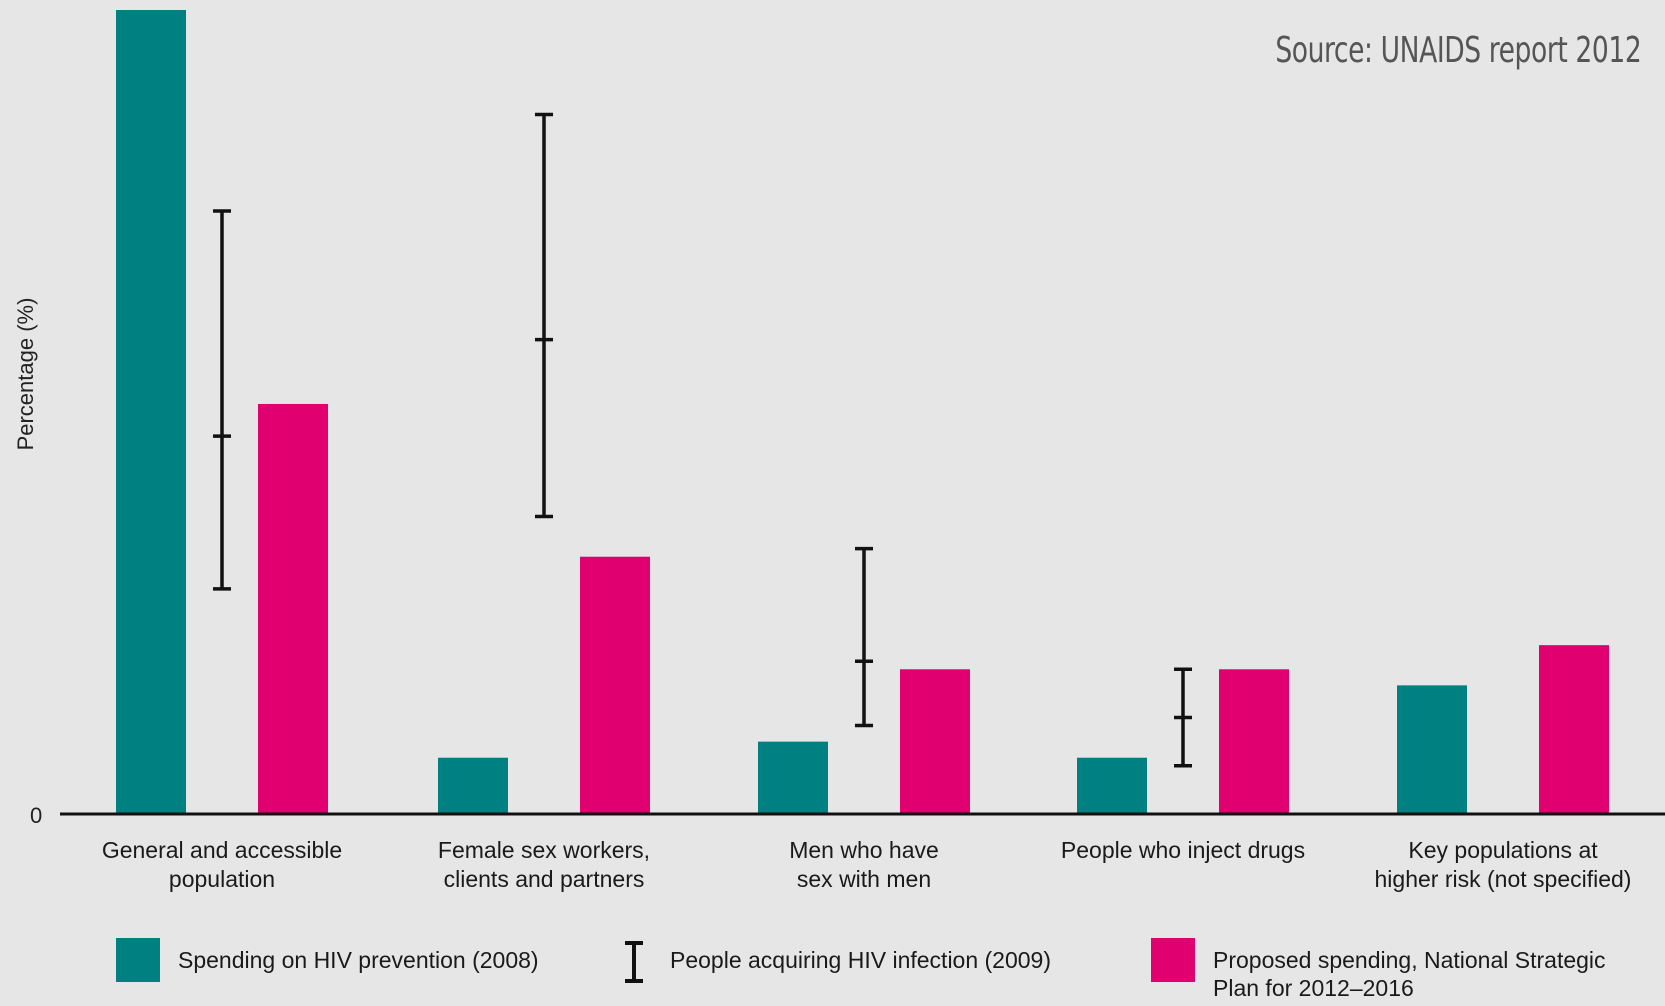  What do you see at coordinates (634, 962) in the screenshot?
I see `error-bar-icon` at bounding box center [634, 962].